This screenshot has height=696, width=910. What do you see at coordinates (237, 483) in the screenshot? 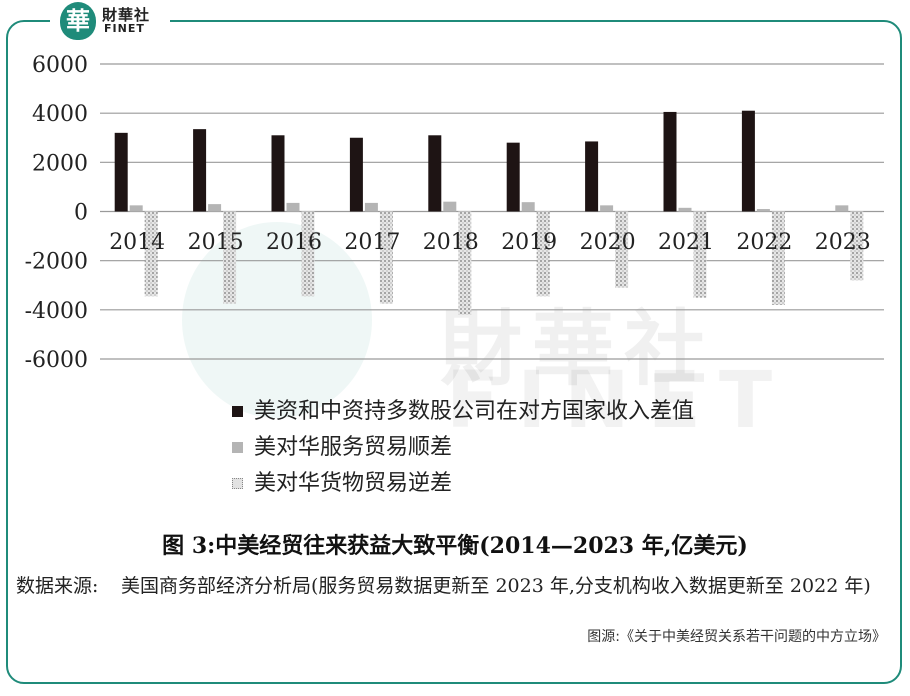
I see `legend-swatch-dotted` at bounding box center [237, 483].